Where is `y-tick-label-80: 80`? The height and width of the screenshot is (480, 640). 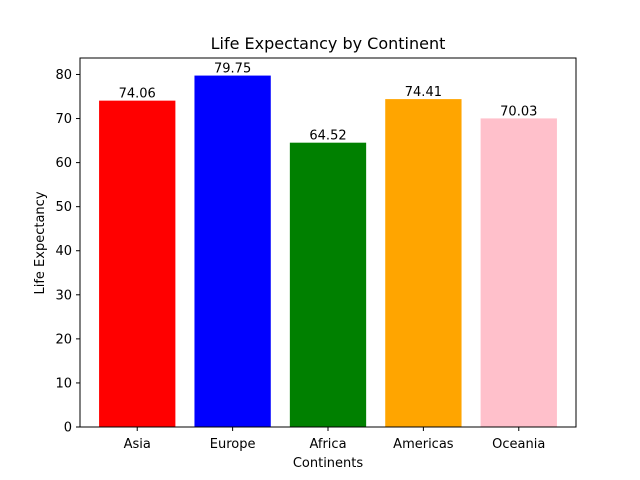 y-tick-label-80: 80 is located at coordinates (63, 75).